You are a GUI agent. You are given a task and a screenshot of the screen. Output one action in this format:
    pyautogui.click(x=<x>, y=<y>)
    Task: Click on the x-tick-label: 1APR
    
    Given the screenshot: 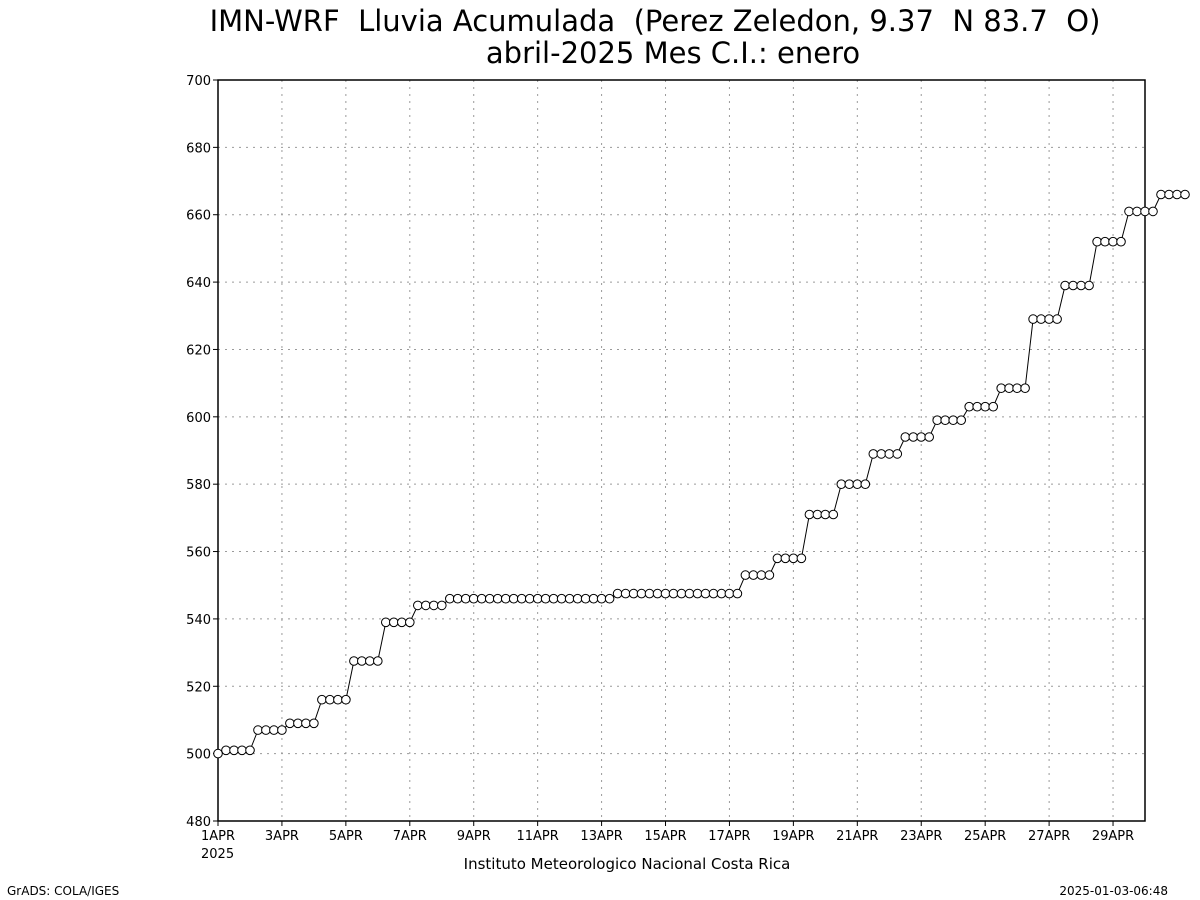 What is the action you would take?
    pyautogui.click(x=218, y=836)
    